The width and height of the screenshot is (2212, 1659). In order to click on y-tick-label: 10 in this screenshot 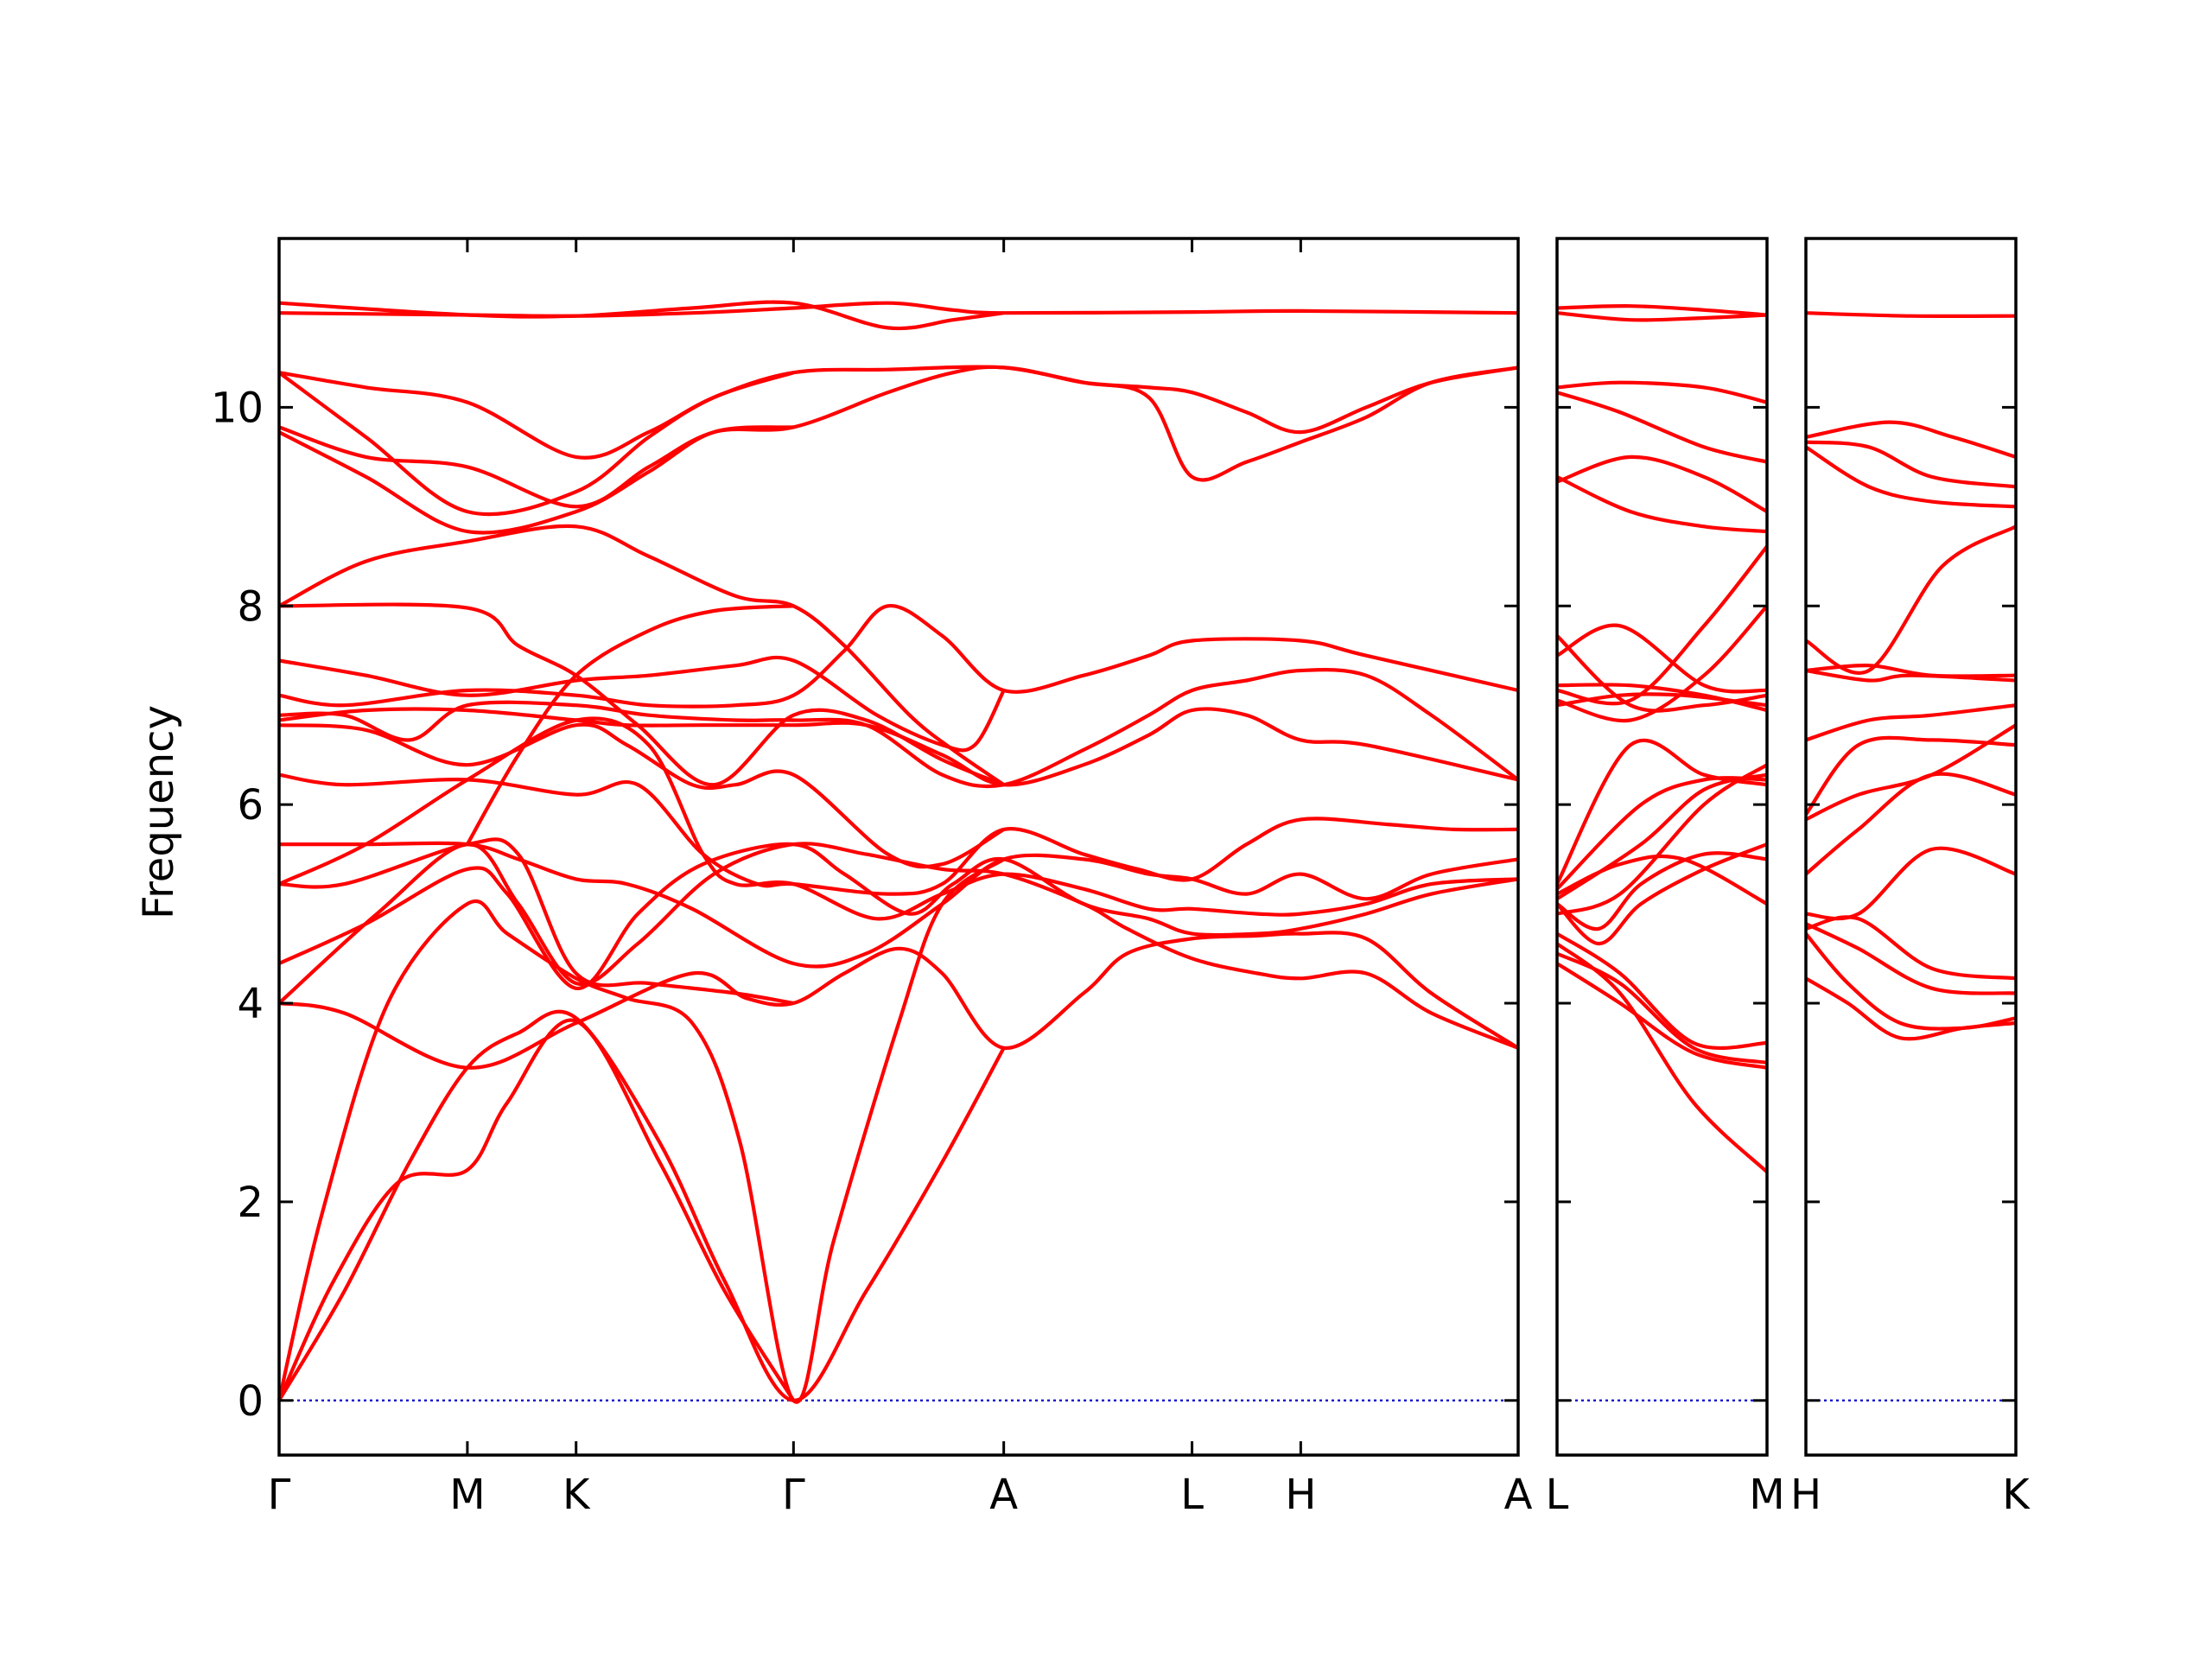, I will do `click(237, 408)`.